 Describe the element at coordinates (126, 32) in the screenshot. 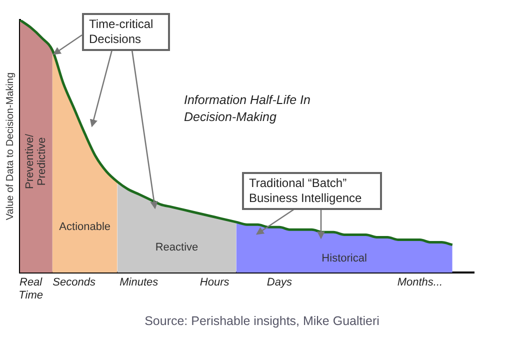

I see `annotation: Time-critical Decisions` at that location.